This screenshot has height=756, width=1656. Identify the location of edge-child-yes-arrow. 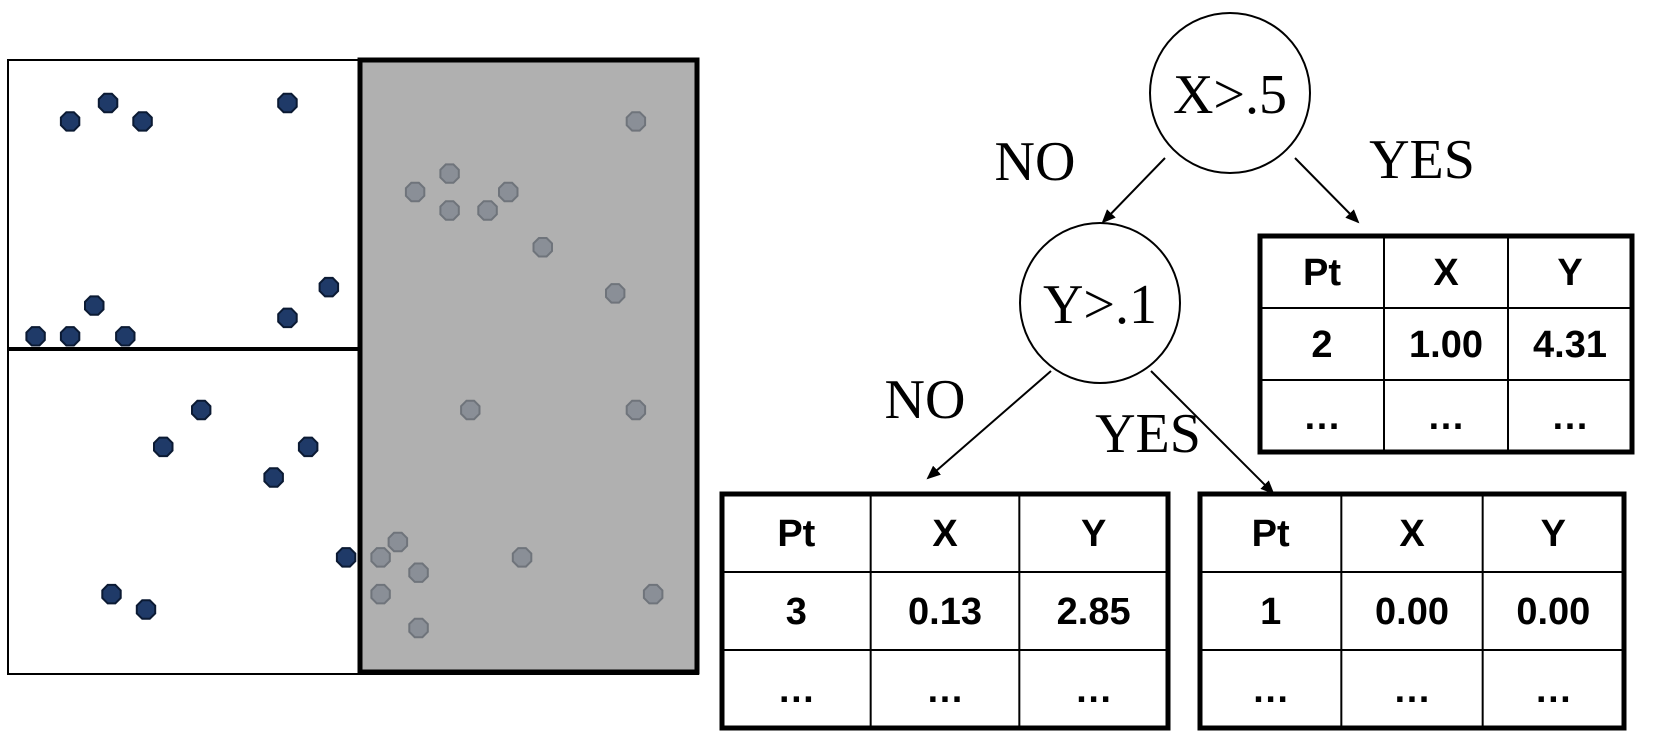
(1212, 432).